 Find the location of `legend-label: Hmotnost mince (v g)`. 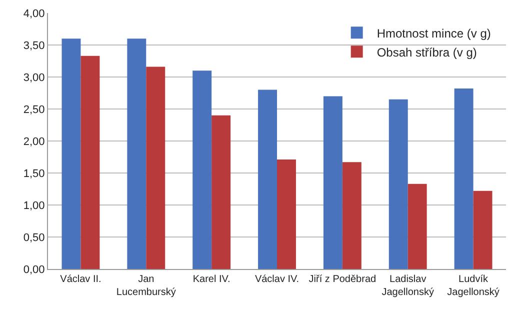

legend-label: Hmotnost mince (v g) is located at coordinates (433, 33).